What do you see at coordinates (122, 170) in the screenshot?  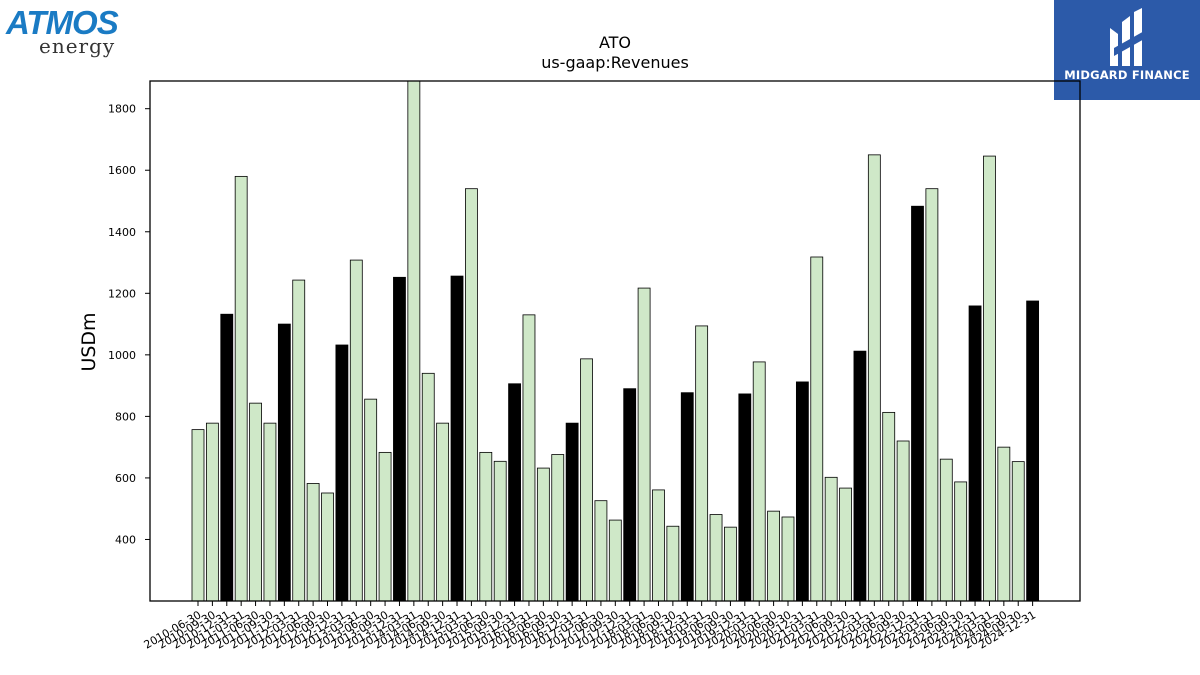 I see `y-tick-label: 1600` at bounding box center [122, 170].